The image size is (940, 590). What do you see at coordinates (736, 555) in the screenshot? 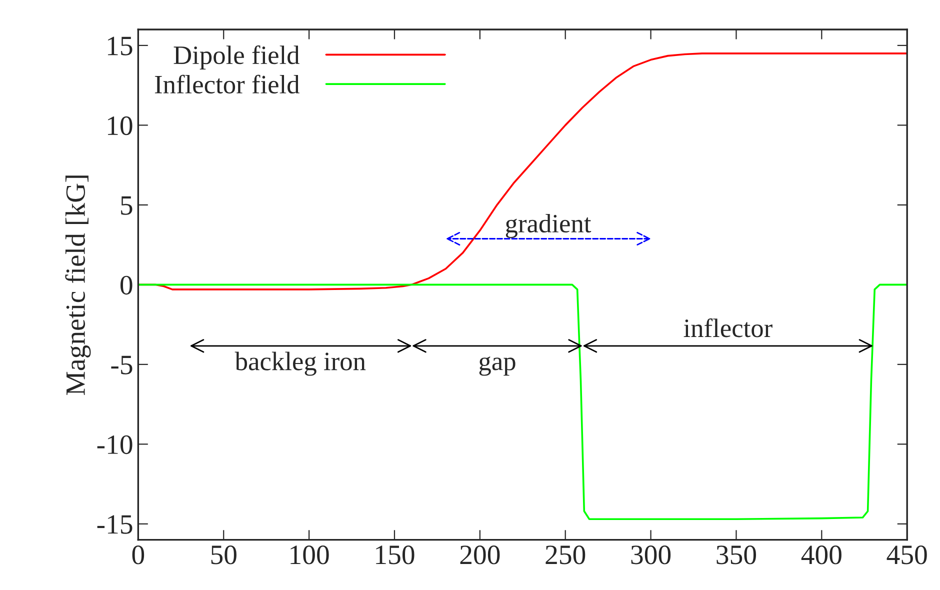
I see `x-tick-label: 350` at bounding box center [736, 555].